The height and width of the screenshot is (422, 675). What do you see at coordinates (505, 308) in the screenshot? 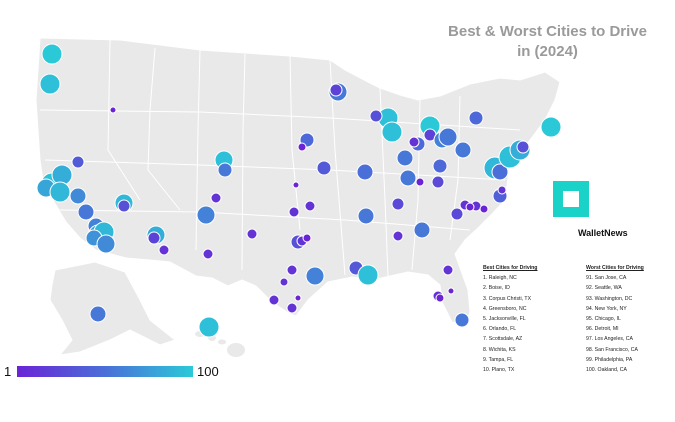
I see `best-city-item: 4. Greensboro, NC` at bounding box center [505, 308].